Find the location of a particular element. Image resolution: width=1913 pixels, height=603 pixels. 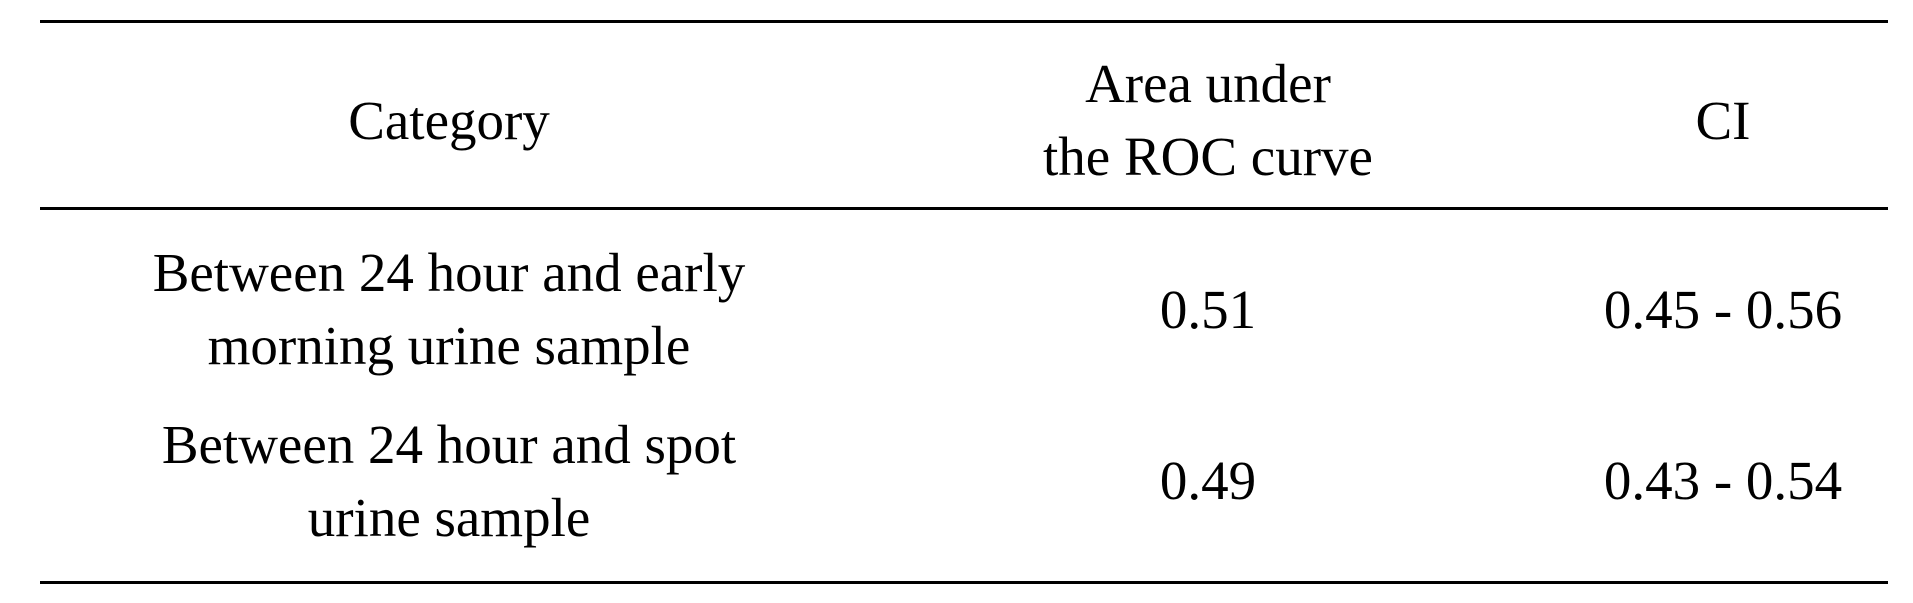

row-area-cell: 0.51 is located at coordinates (1208, 301).